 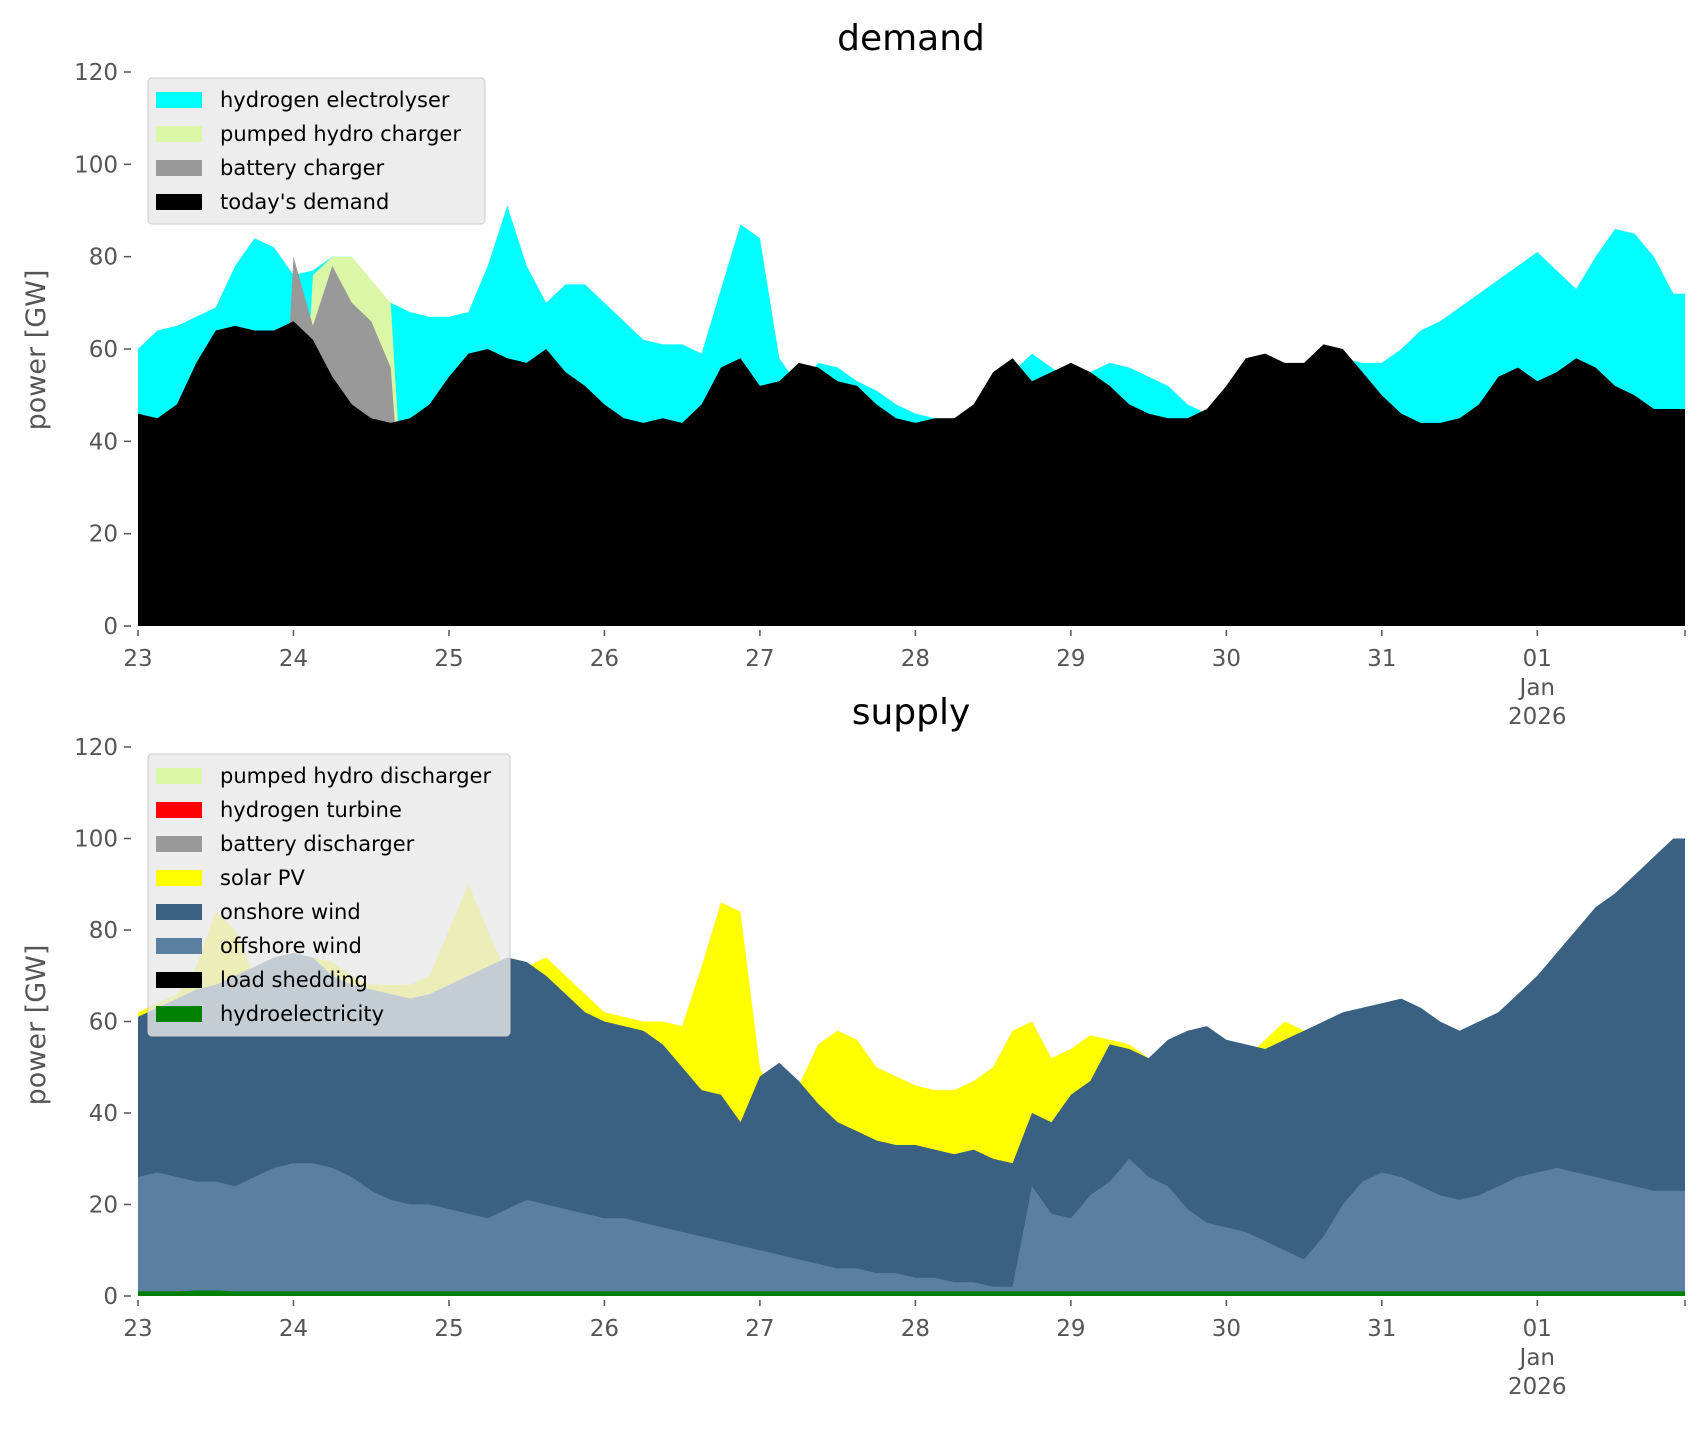 I want to click on legend-label-pumped-hydro-discharger: pumped hydro discharger, so click(x=355, y=776).